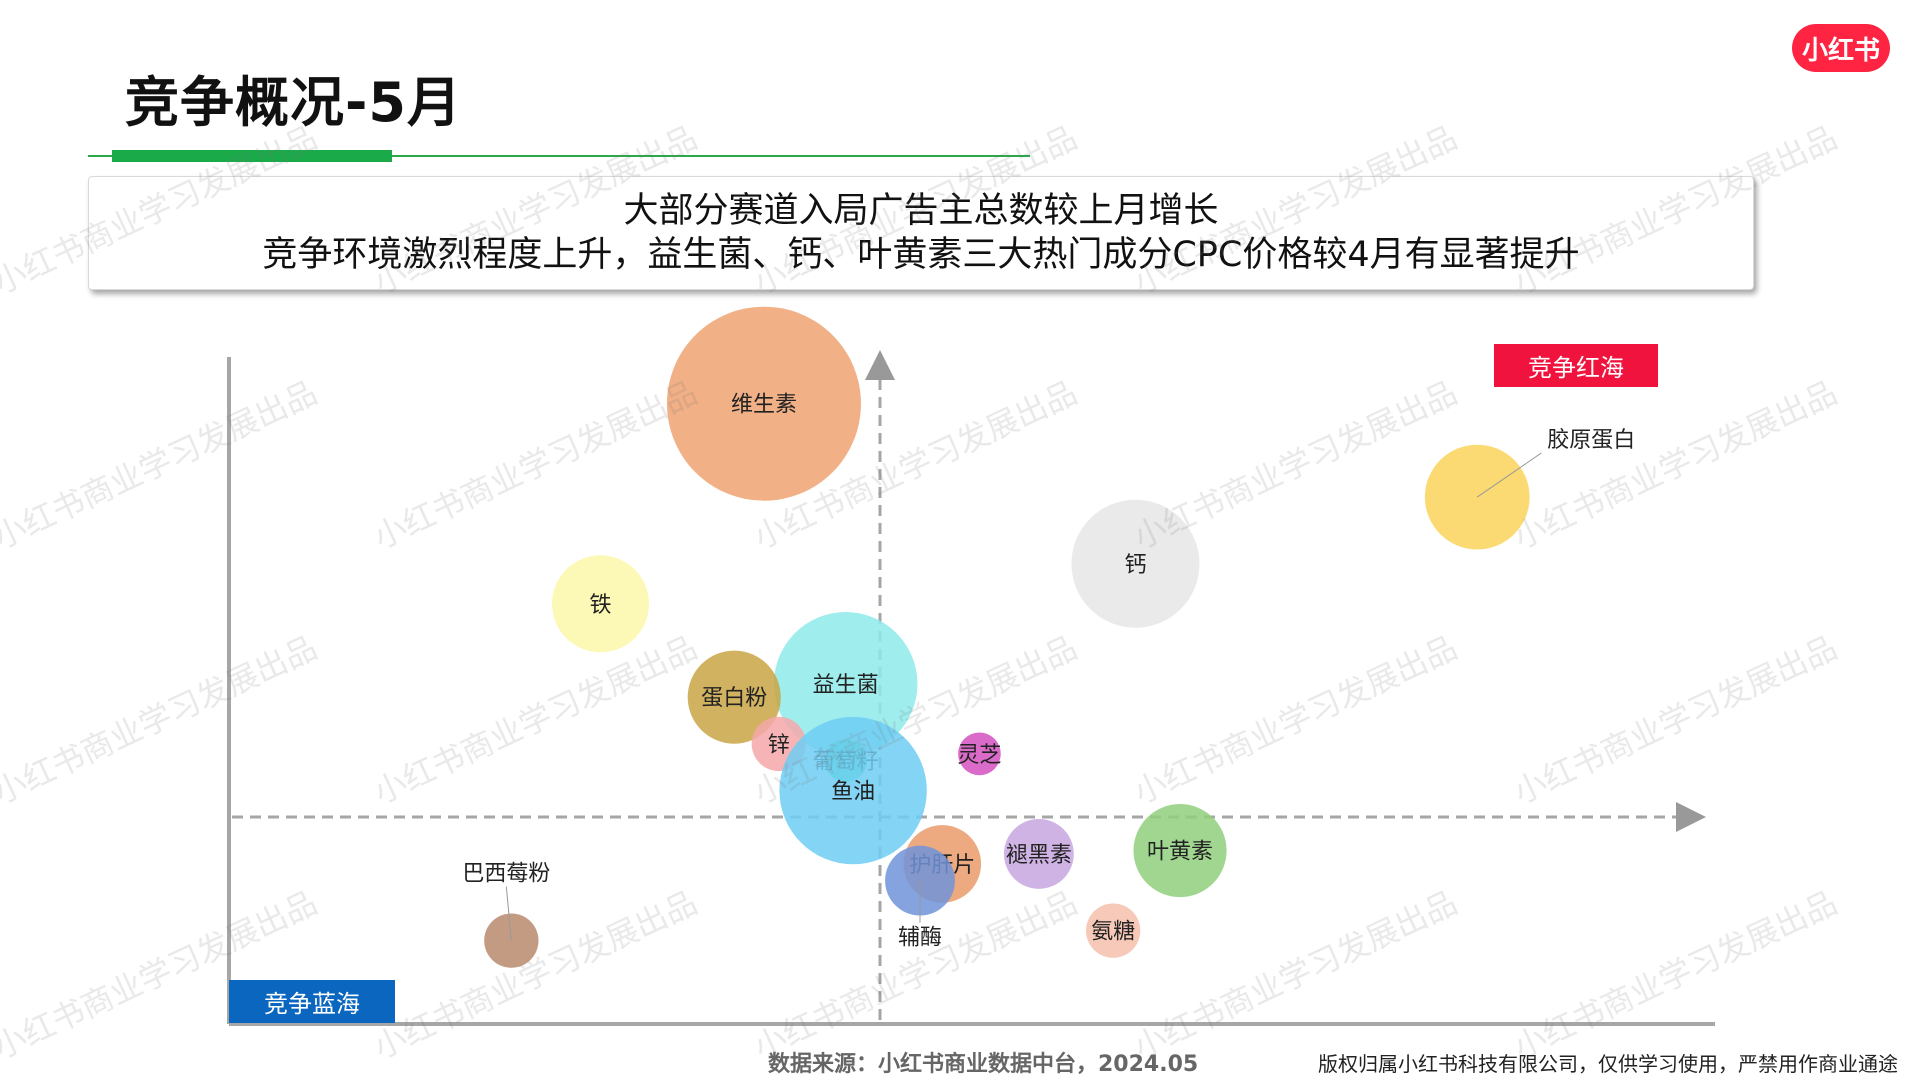 The height and width of the screenshot is (1080, 1920). What do you see at coordinates (1295, 464) in the screenshot?
I see `watermark-8: 小红书商业学习发展出品` at bounding box center [1295, 464].